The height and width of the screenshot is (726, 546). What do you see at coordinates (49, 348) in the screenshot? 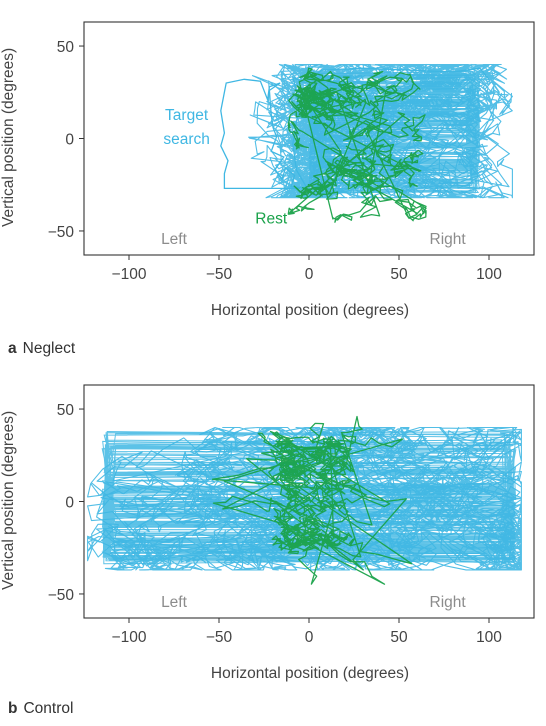
I see `panel-title: Neglect` at bounding box center [49, 348].